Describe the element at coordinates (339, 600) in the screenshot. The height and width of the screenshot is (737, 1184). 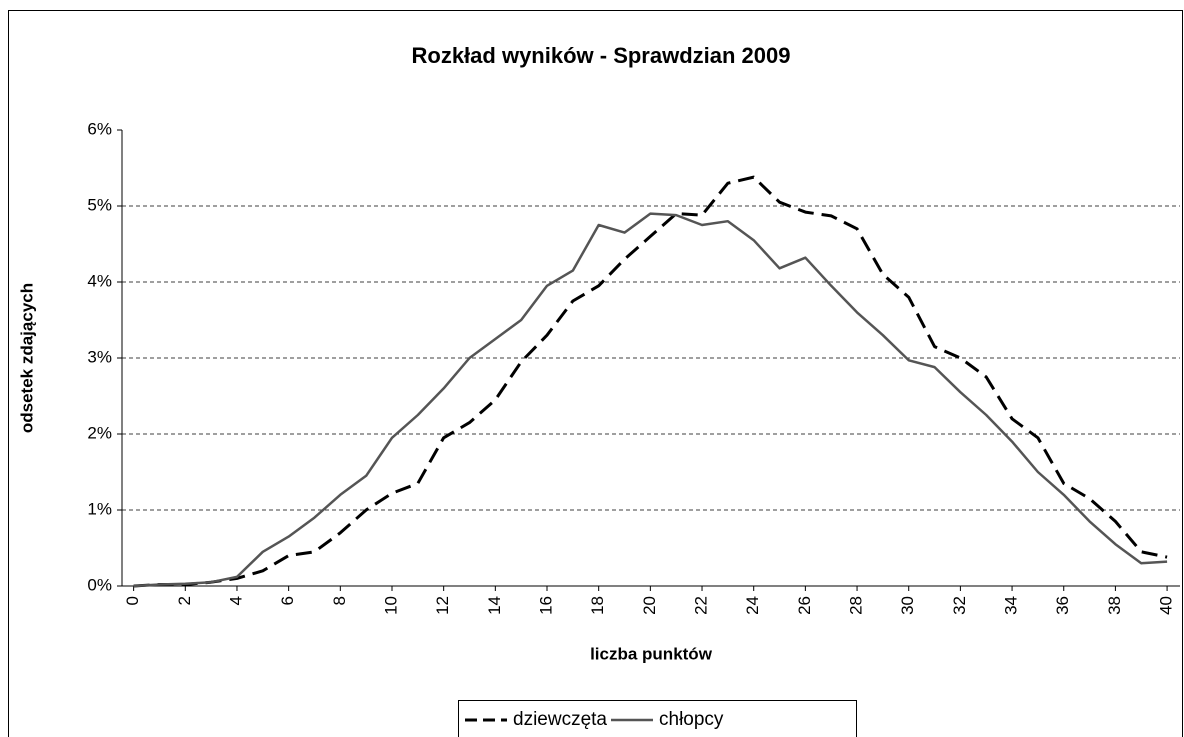
I see `x-tick-label: 8` at that location.